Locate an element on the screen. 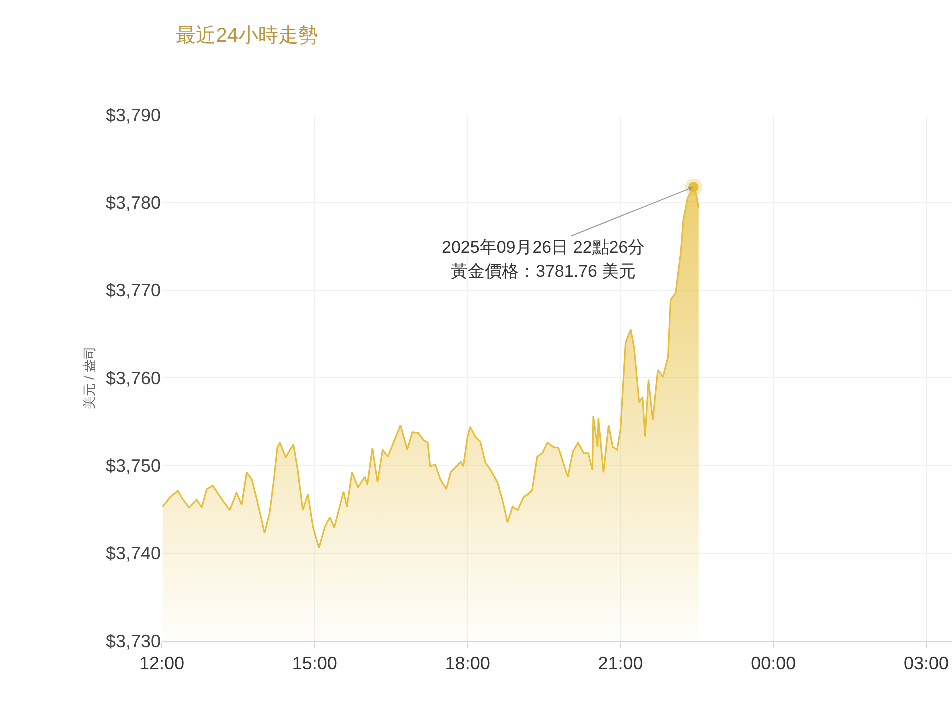 The height and width of the screenshot is (706, 952). x-tick-label: 21:00 is located at coordinates (621, 664).